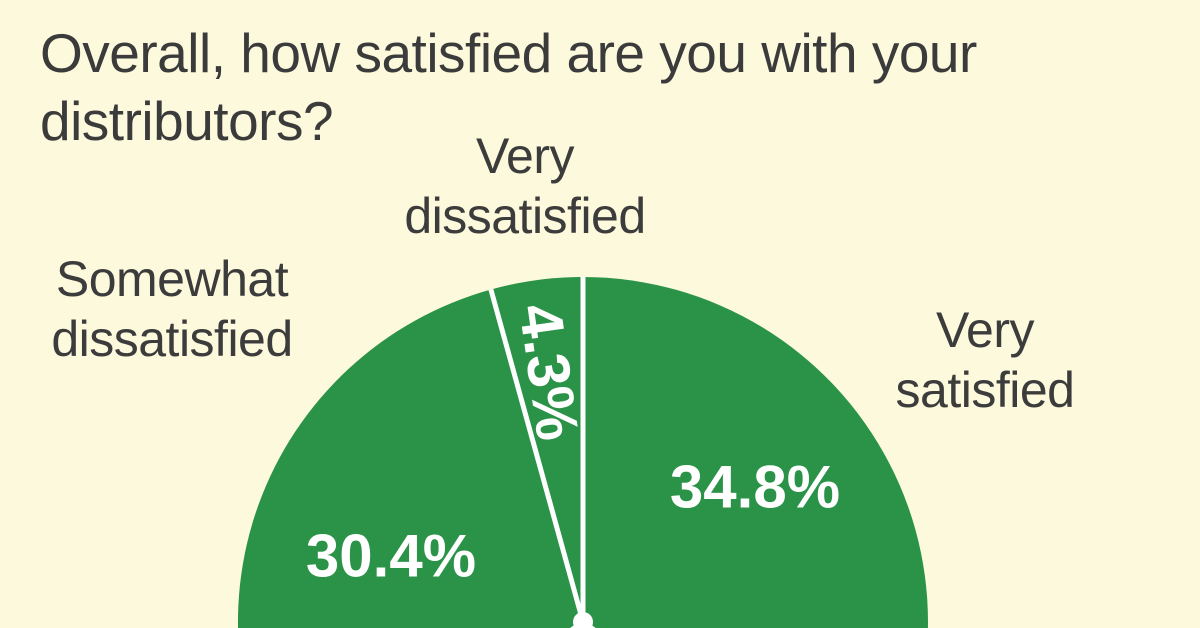 The height and width of the screenshot is (628, 1200). What do you see at coordinates (172, 339) in the screenshot?
I see `label-somewhat-dissatisfied-line-2: dissatisfied` at bounding box center [172, 339].